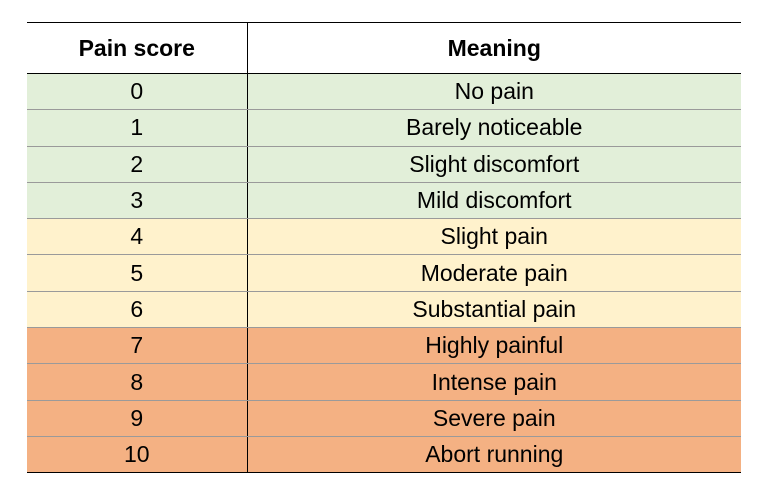 The width and height of the screenshot is (761, 493). I want to click on header-pain-score: Pain score, so click(137, 48).